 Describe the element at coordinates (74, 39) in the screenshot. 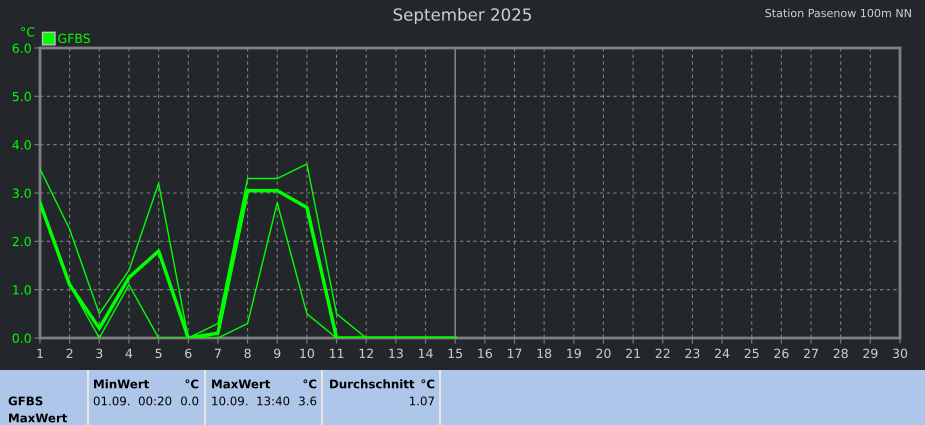

I see `legend-label: GFBS` at that location.